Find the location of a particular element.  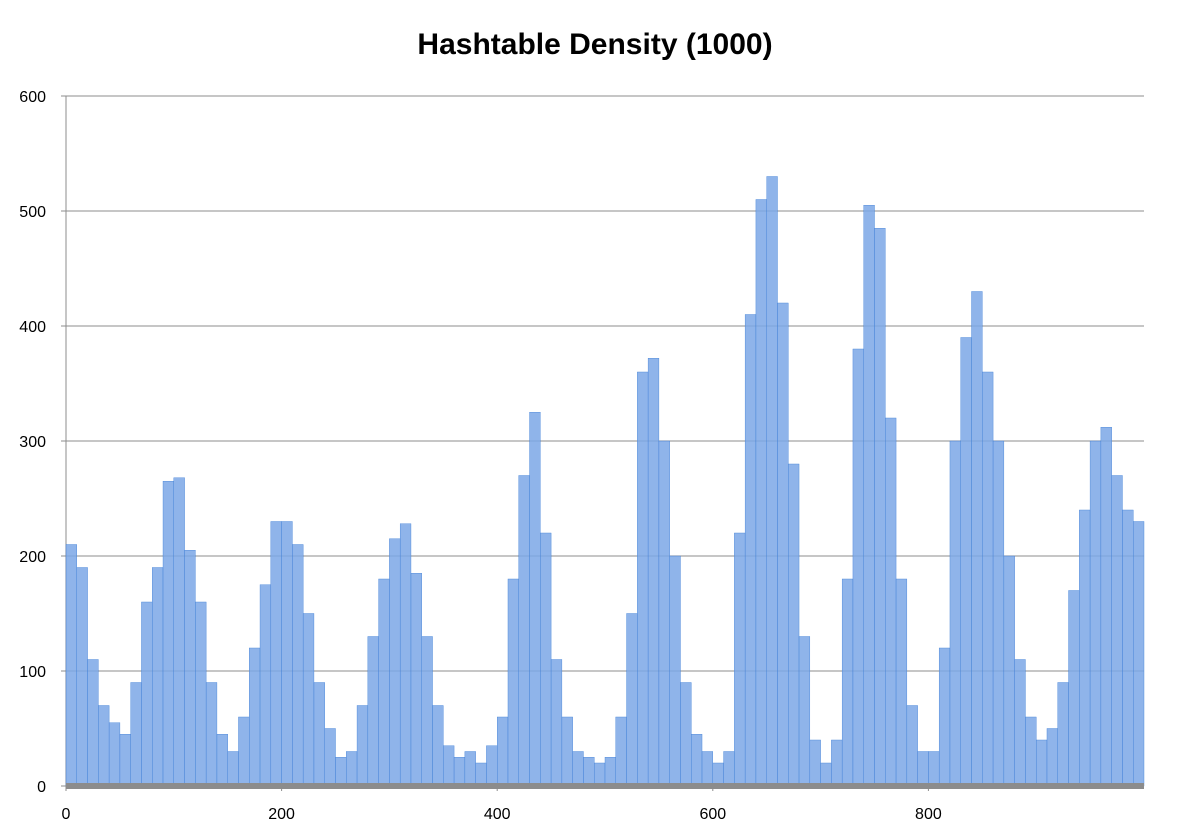

chart-title: Hashtable Density (1000) is located at coordinates (595, 44).